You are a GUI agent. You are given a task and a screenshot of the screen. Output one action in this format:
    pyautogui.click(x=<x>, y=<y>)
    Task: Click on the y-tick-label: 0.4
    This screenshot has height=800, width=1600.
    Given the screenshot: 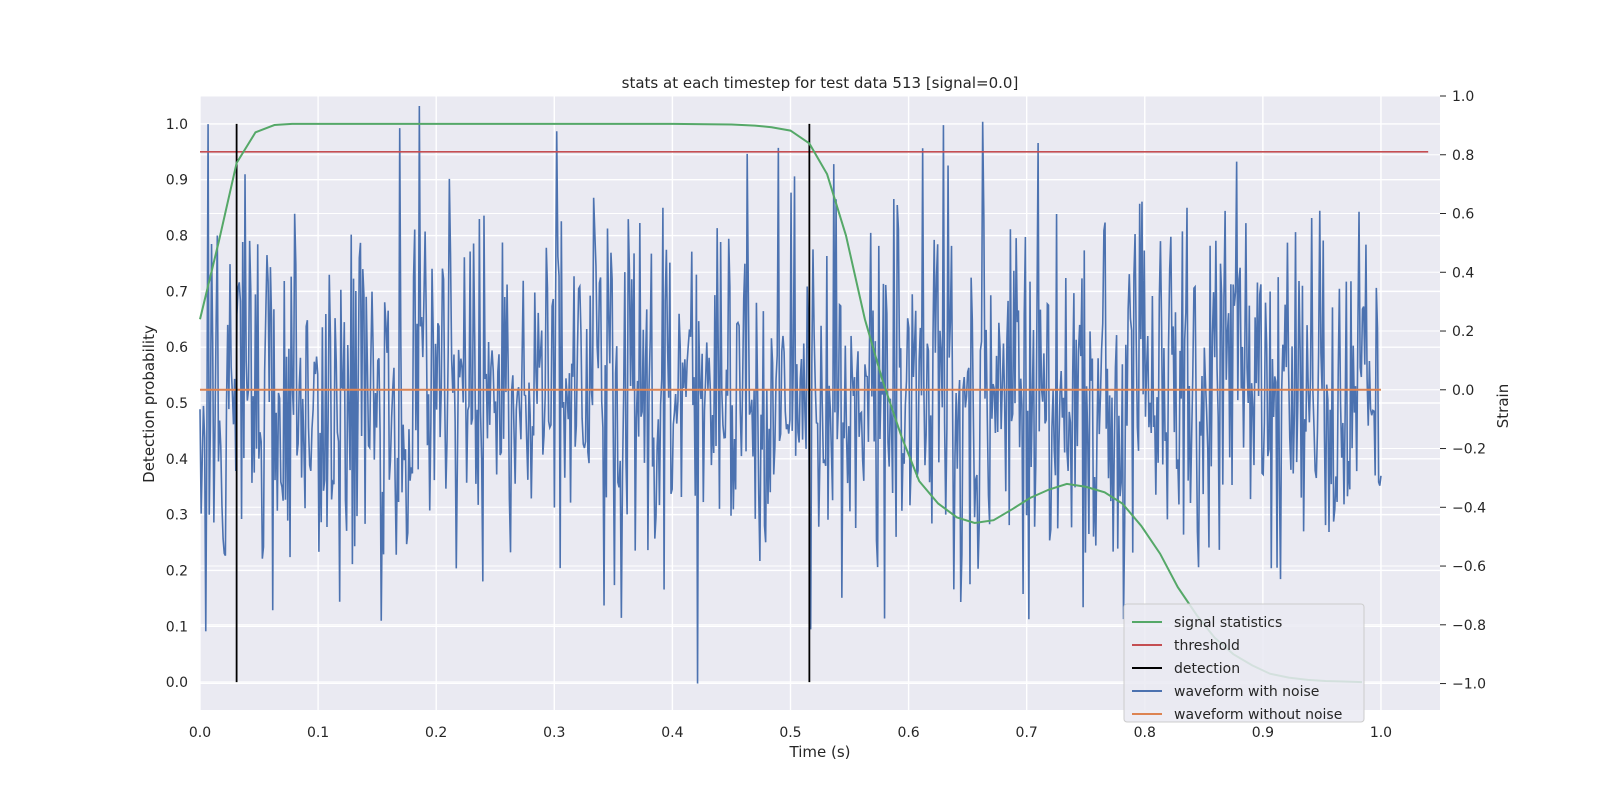 What is the action you would take?
    pyautogui.click(x=177, y=460)
    